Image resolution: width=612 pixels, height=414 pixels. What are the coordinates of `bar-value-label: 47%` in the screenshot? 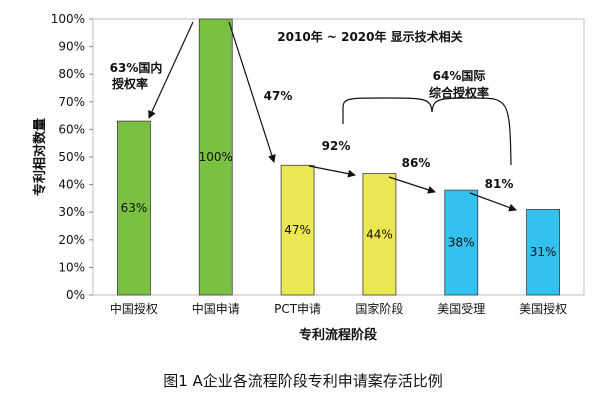 It's located at (297, 230).